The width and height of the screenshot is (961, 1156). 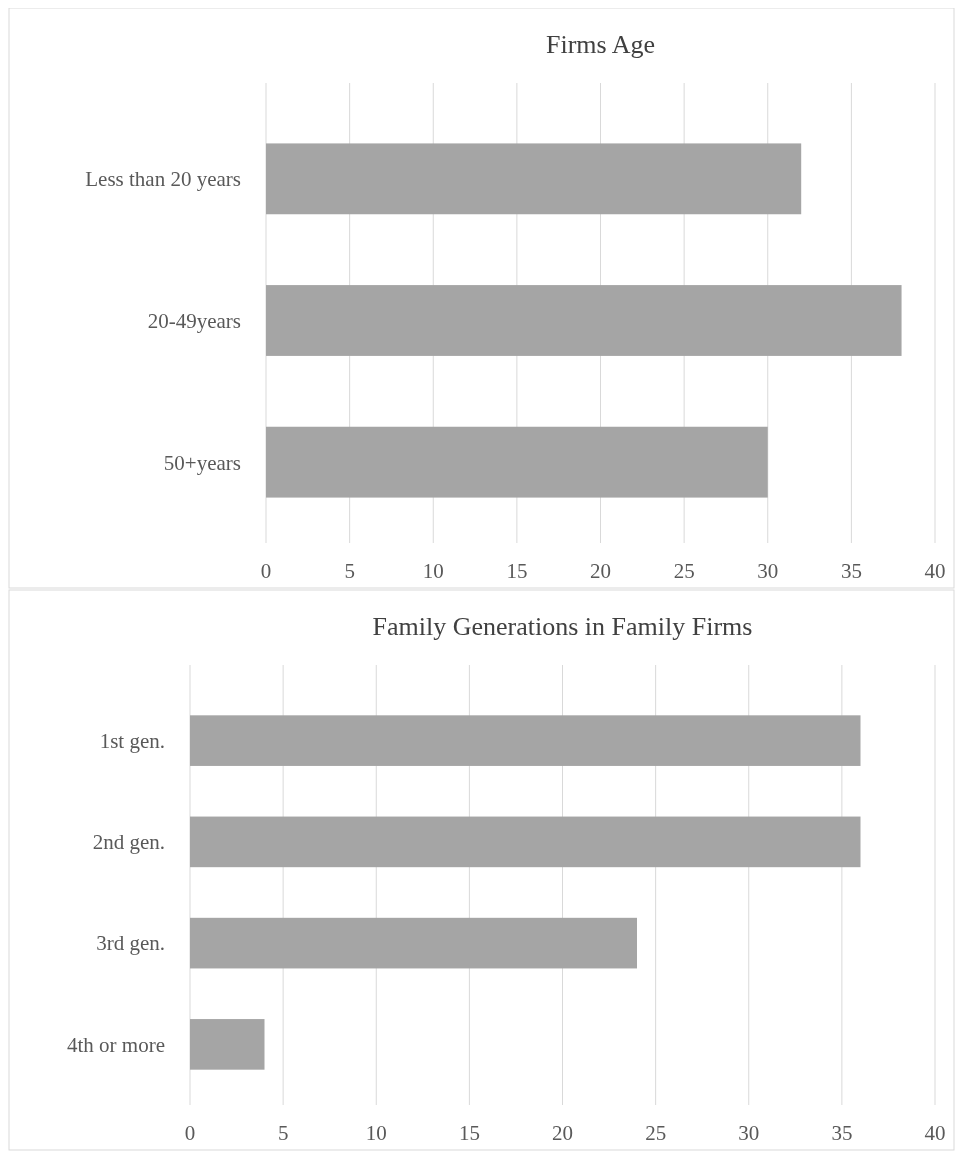 What do you see at coordinates (163, 179) in the screenshot?
I see `y-tick-label: Less than 20 years` at bounding box center [163, 179].